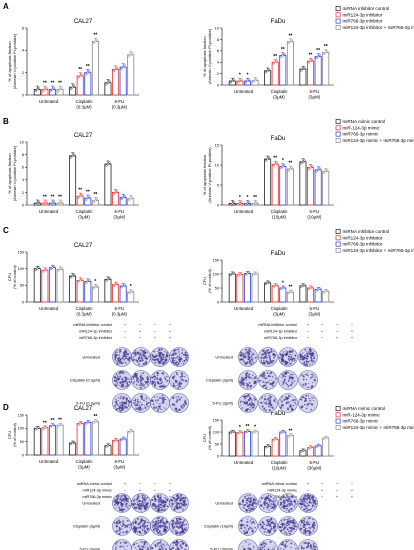 The height and width of the screenshot is (550, 414). What do you see at coordinates (378, 427) in the screenshot?
I see `legend-label: miR124-3p mimic + miR766-3p mimic` at bounding box center [378, 427].